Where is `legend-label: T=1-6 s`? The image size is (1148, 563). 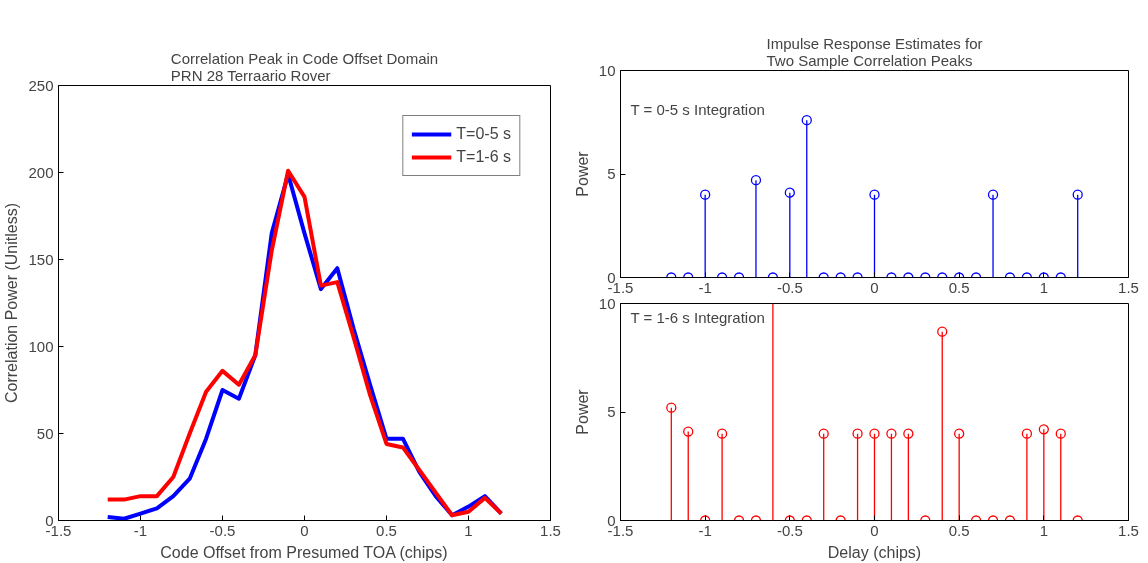
legend-label: T=1-6 s is located at coordinates (483, 157).